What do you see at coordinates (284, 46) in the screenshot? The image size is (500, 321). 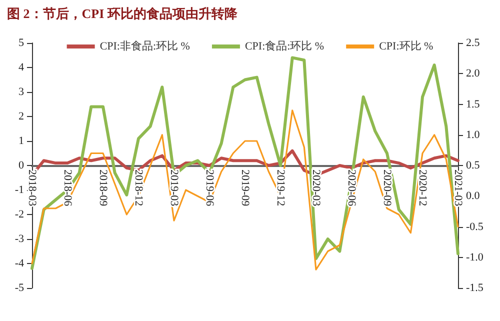 I see `legend-label: CPI:食品:环比 %` at bounding box center [284, 46].